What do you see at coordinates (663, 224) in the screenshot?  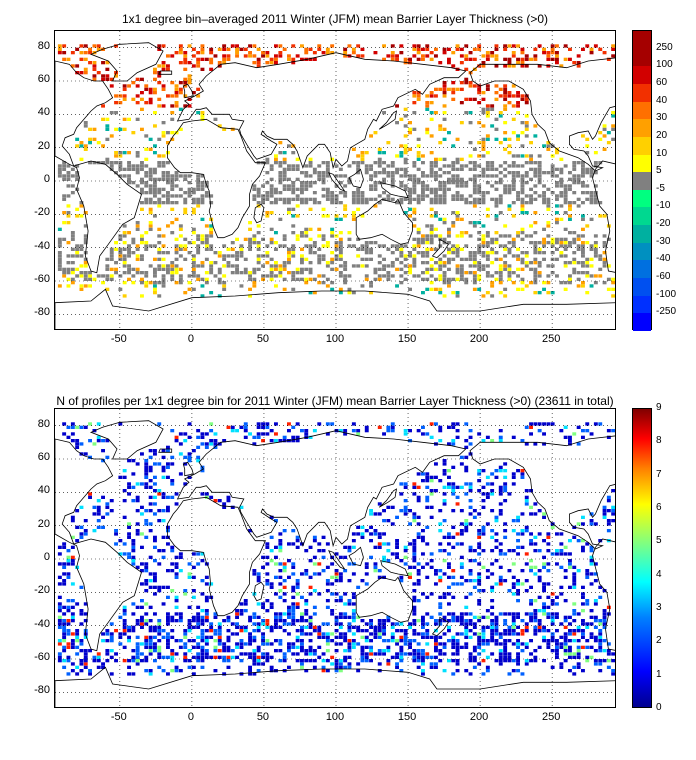 I see `colorbar-tick-label: -20` at bounding box center [663, 224].